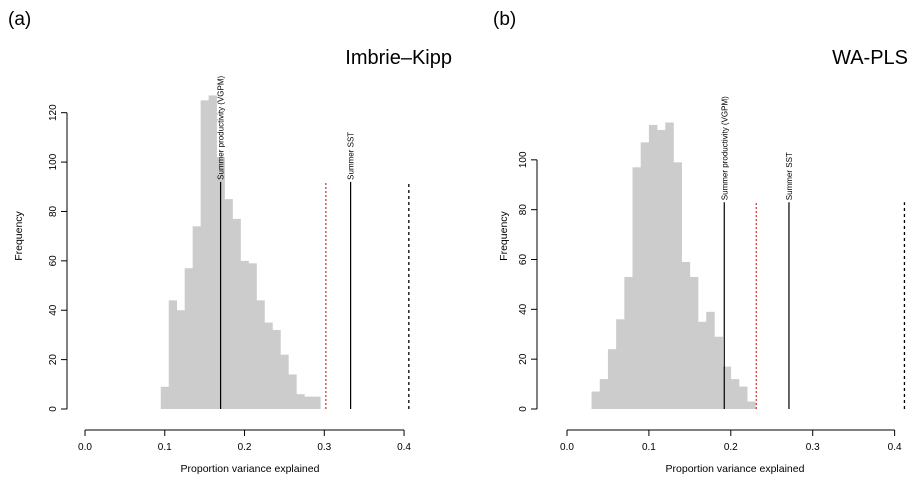  What do you see at coordinates (870, 58) in the screenshot?
I see `chart-title: WA-PLS` at bounding box center [870, 58].